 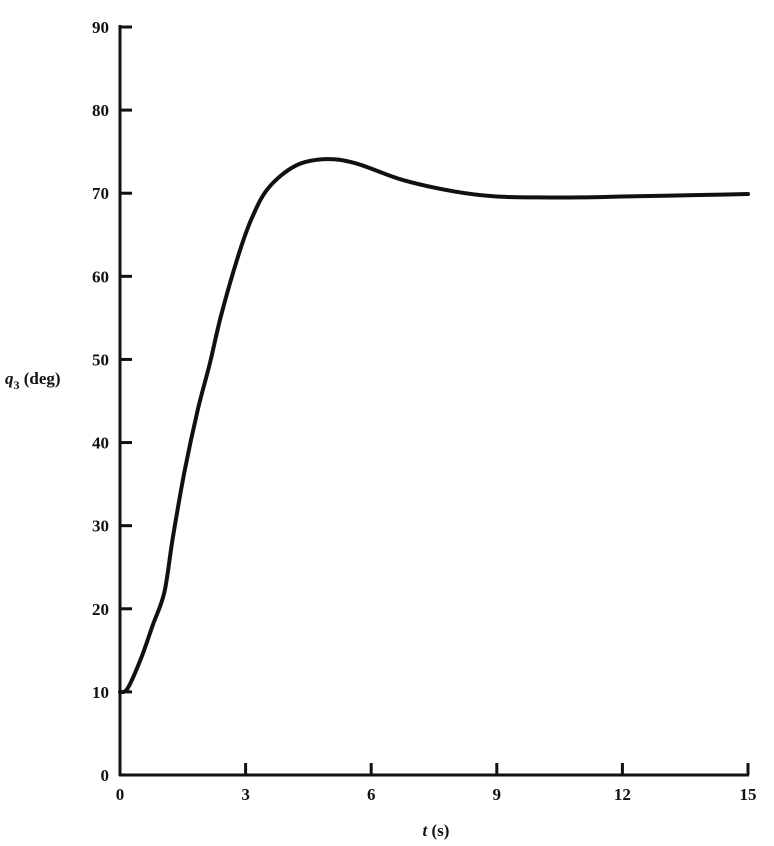 I want to click on x-tick-label: 6, so click(x=371, y=794).